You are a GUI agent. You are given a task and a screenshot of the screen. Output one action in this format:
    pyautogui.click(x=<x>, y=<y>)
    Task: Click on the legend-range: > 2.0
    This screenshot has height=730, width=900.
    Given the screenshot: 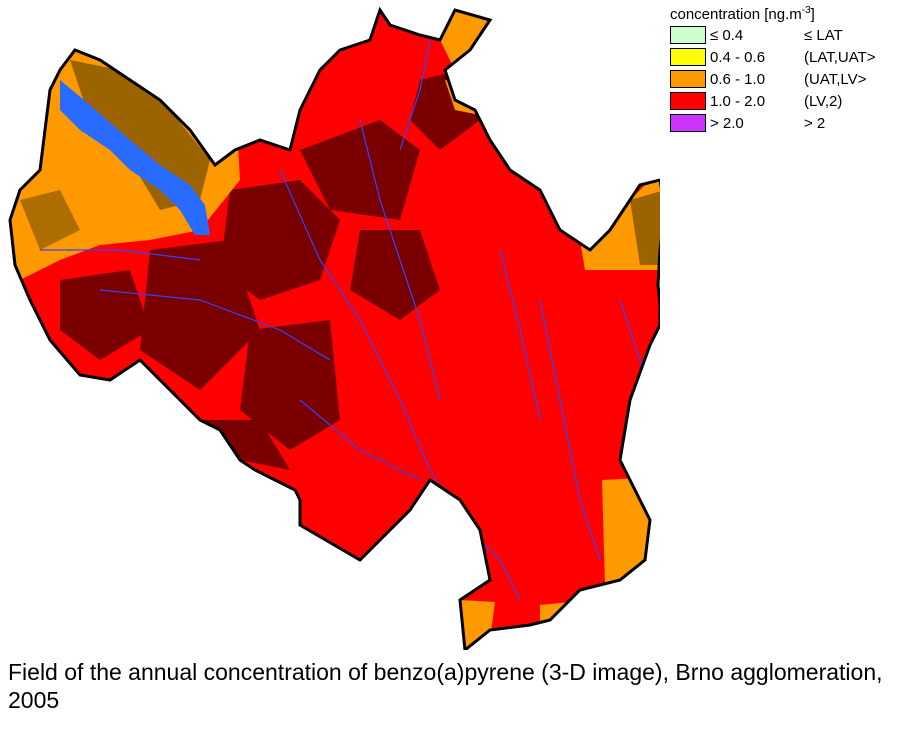 What is the action you would take?
    pyautogui.click(x=727, y=123)
    